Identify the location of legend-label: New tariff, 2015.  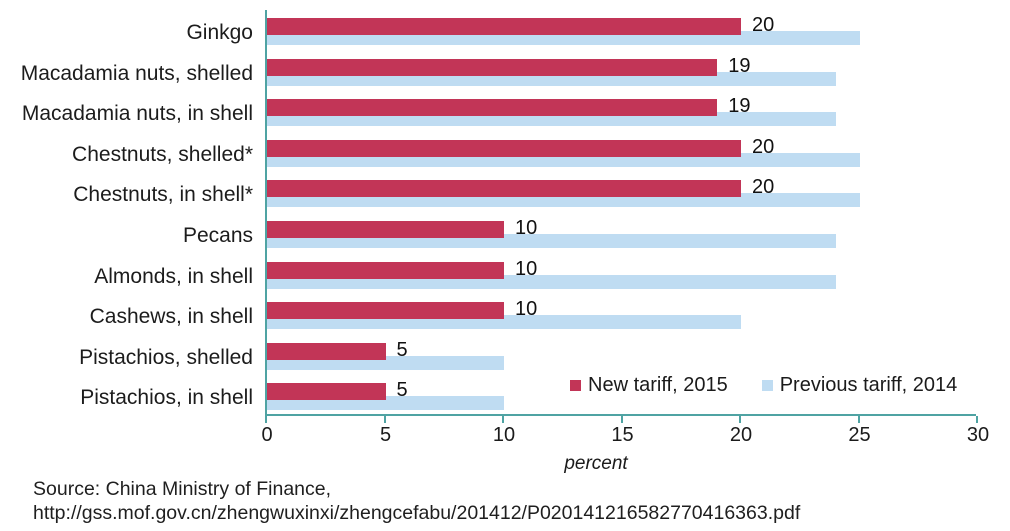
(658, 385).